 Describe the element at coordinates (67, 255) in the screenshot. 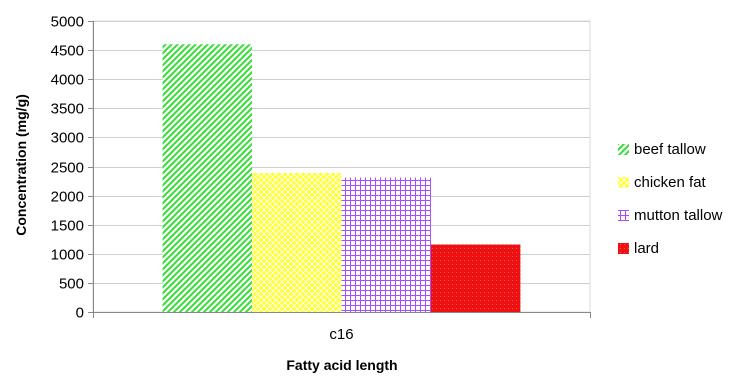

I see `y-tick-label: 1000` at that location.